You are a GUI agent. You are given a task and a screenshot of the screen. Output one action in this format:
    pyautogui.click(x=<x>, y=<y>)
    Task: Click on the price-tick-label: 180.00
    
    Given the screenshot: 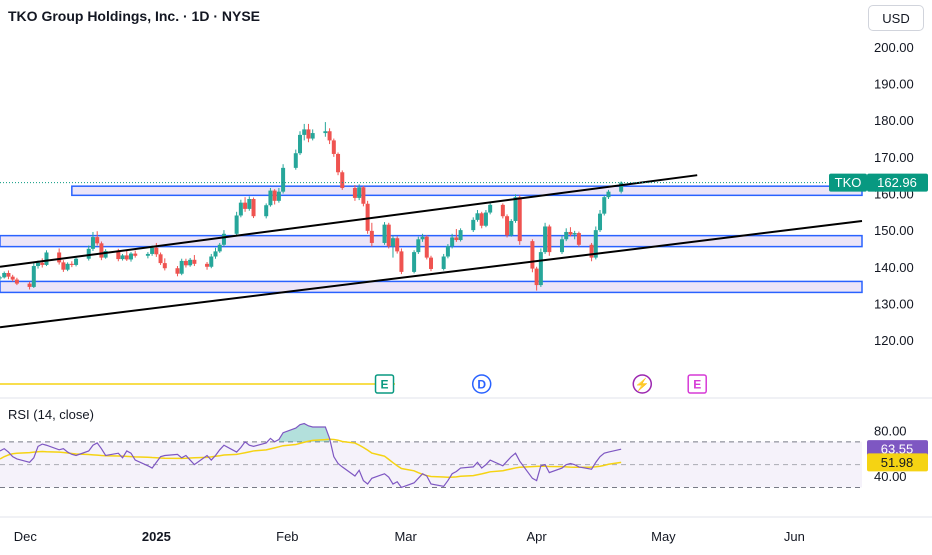 What is the action you would take?
    pyautogui.click(x=894, y=120)
    